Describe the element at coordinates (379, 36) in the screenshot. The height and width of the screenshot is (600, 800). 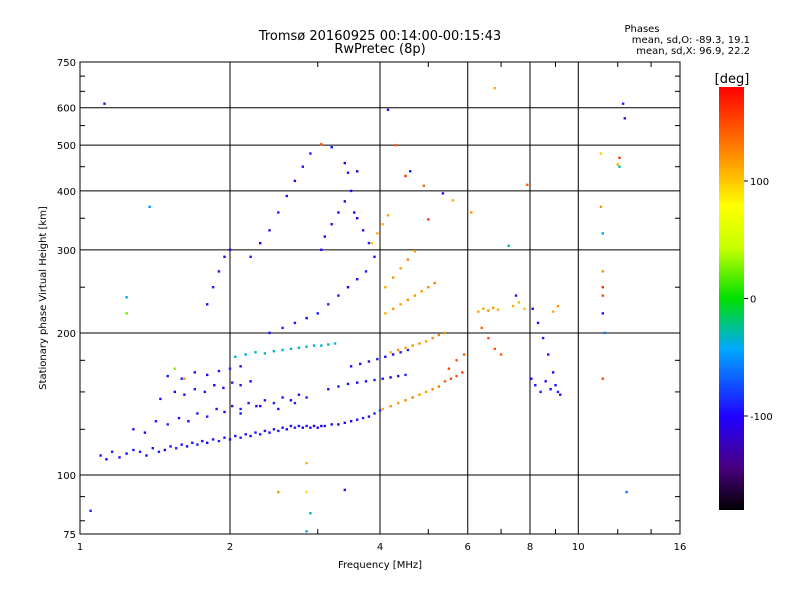
I see `chart-title: Tromsø 20160925 00:14:00-00:15:43` at that location.